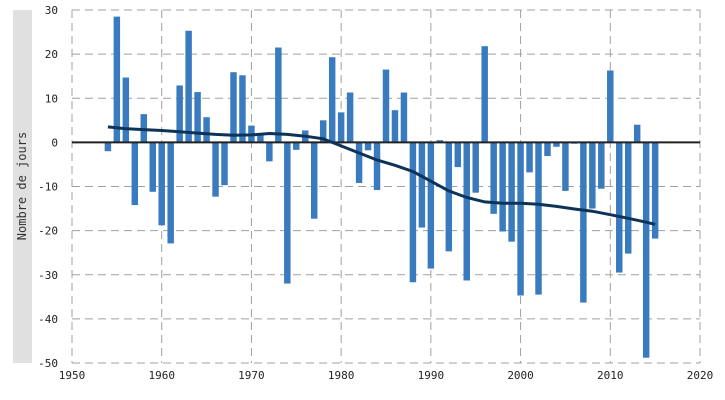 The image size is (725, 400). Describe the element at coordinates (511, 192) in the screenshot. I see `bar-1999` at that location.